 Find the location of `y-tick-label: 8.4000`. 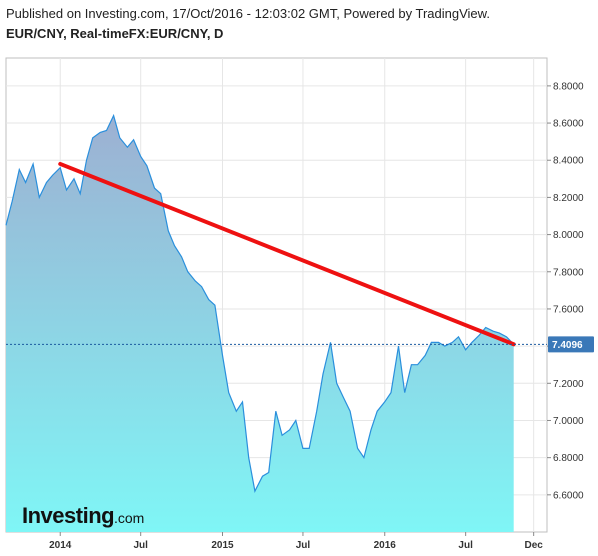

y-tick-label: 8.4000 is located at coordinates (568, 161).